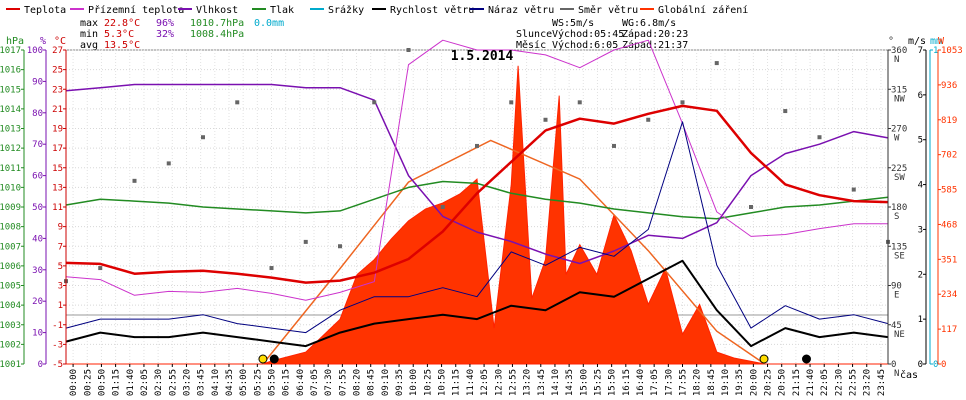 This screenshot has height=400, width=966. What do you see at coordinates (37, 82) in the screenshot?
I see `humidity-axis-tick-label: 90` at bounding box center [37, 82].